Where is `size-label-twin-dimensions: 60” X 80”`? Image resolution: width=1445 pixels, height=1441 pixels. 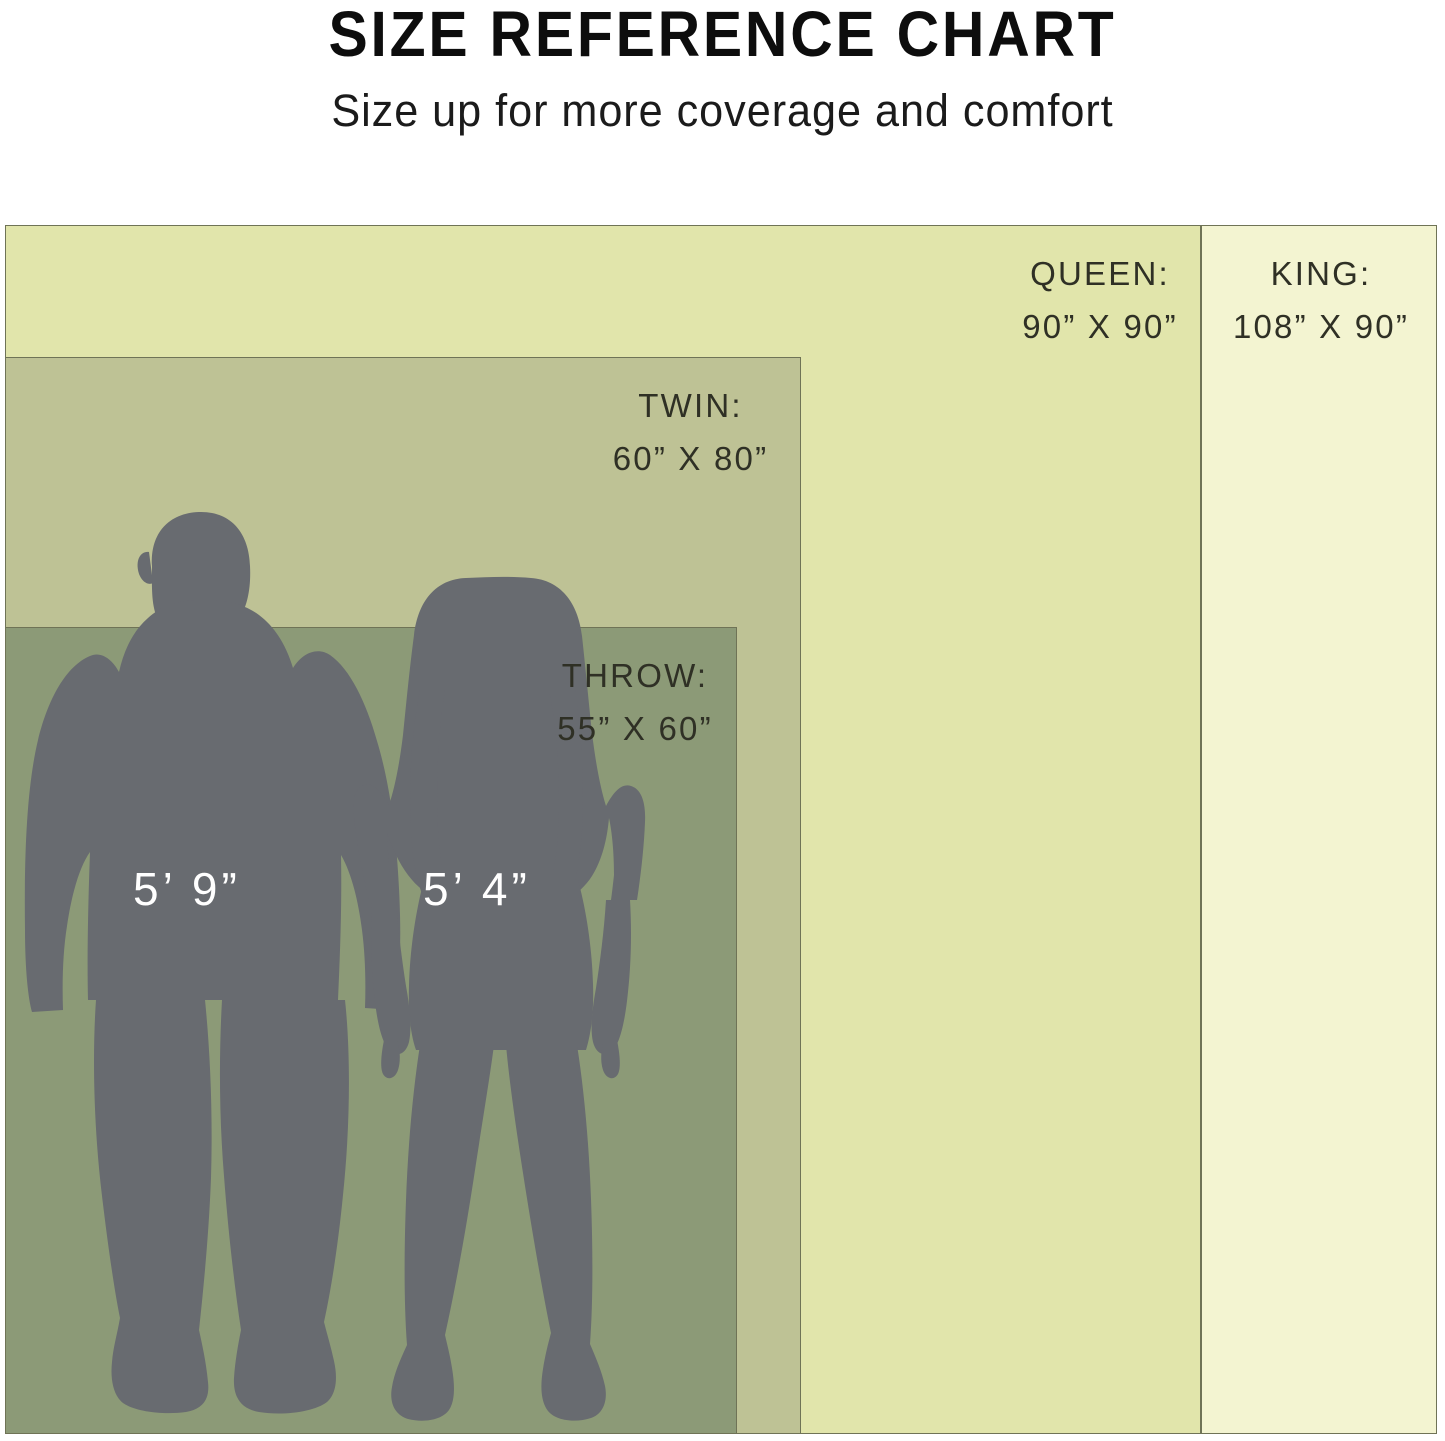
size-label-twin-dimensions: 60” X 80” is located at coordinates (690, 459).